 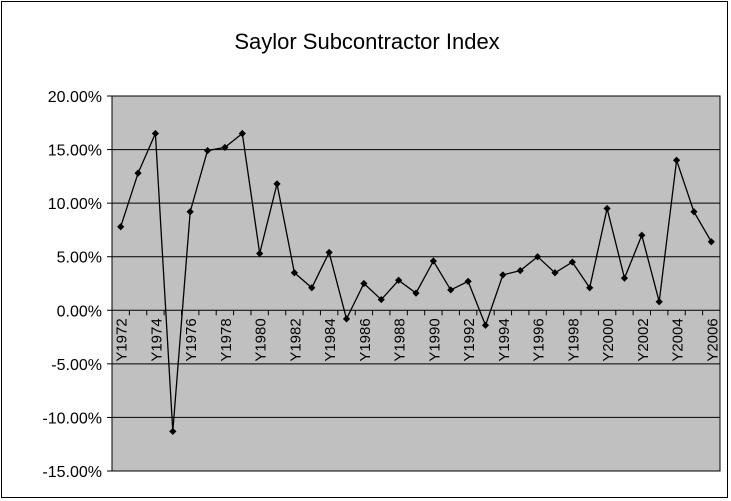 I want to click on y-tick-label: -15.00%, so click(x=72, y=472).